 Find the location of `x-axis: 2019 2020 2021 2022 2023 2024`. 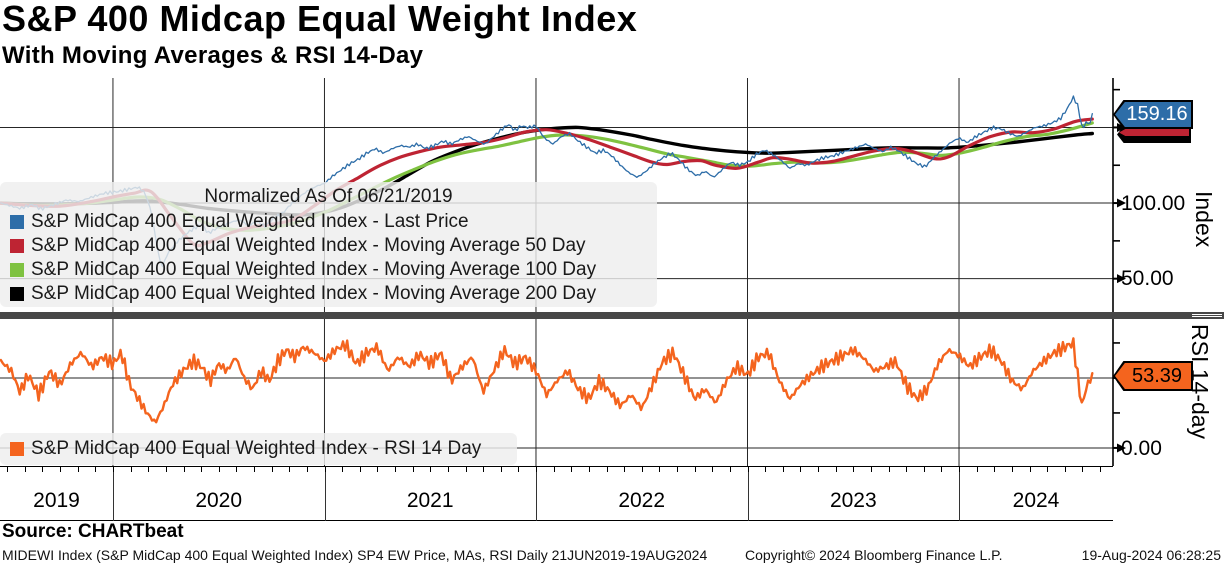

x-axis: 2019 2020 2021 2022 2023 2024 is located at coordinates (556, 493).